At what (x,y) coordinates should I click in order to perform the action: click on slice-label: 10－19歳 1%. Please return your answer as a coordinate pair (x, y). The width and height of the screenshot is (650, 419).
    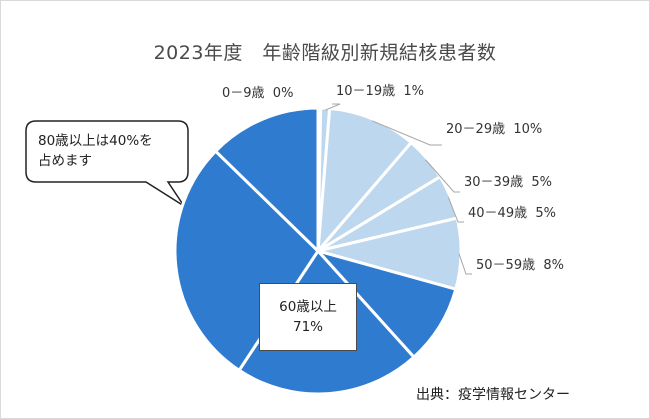
    Looking at the image, I should click on (380, 91).